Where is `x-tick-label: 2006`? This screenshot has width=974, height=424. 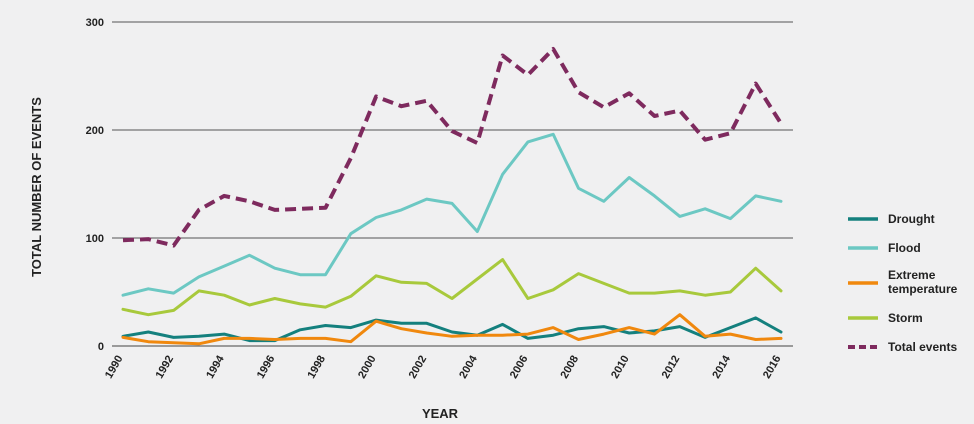 x-tick-label: 2006 is located at coordinates (519, 367).